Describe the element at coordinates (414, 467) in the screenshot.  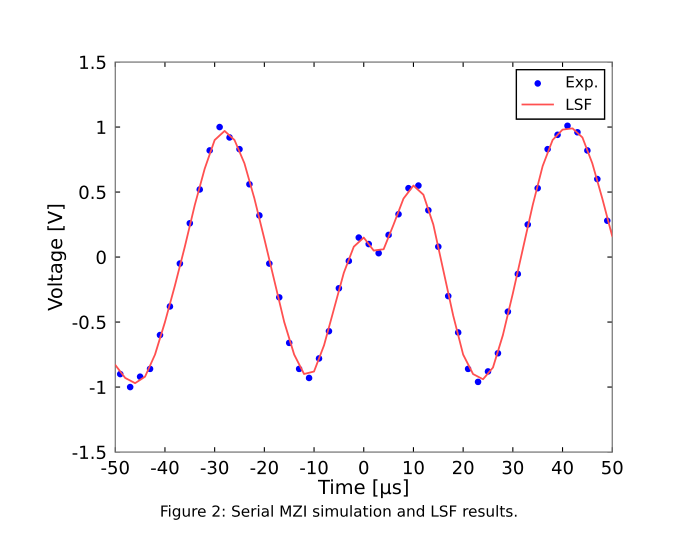
I see `x-tick-label: 10` at that location.